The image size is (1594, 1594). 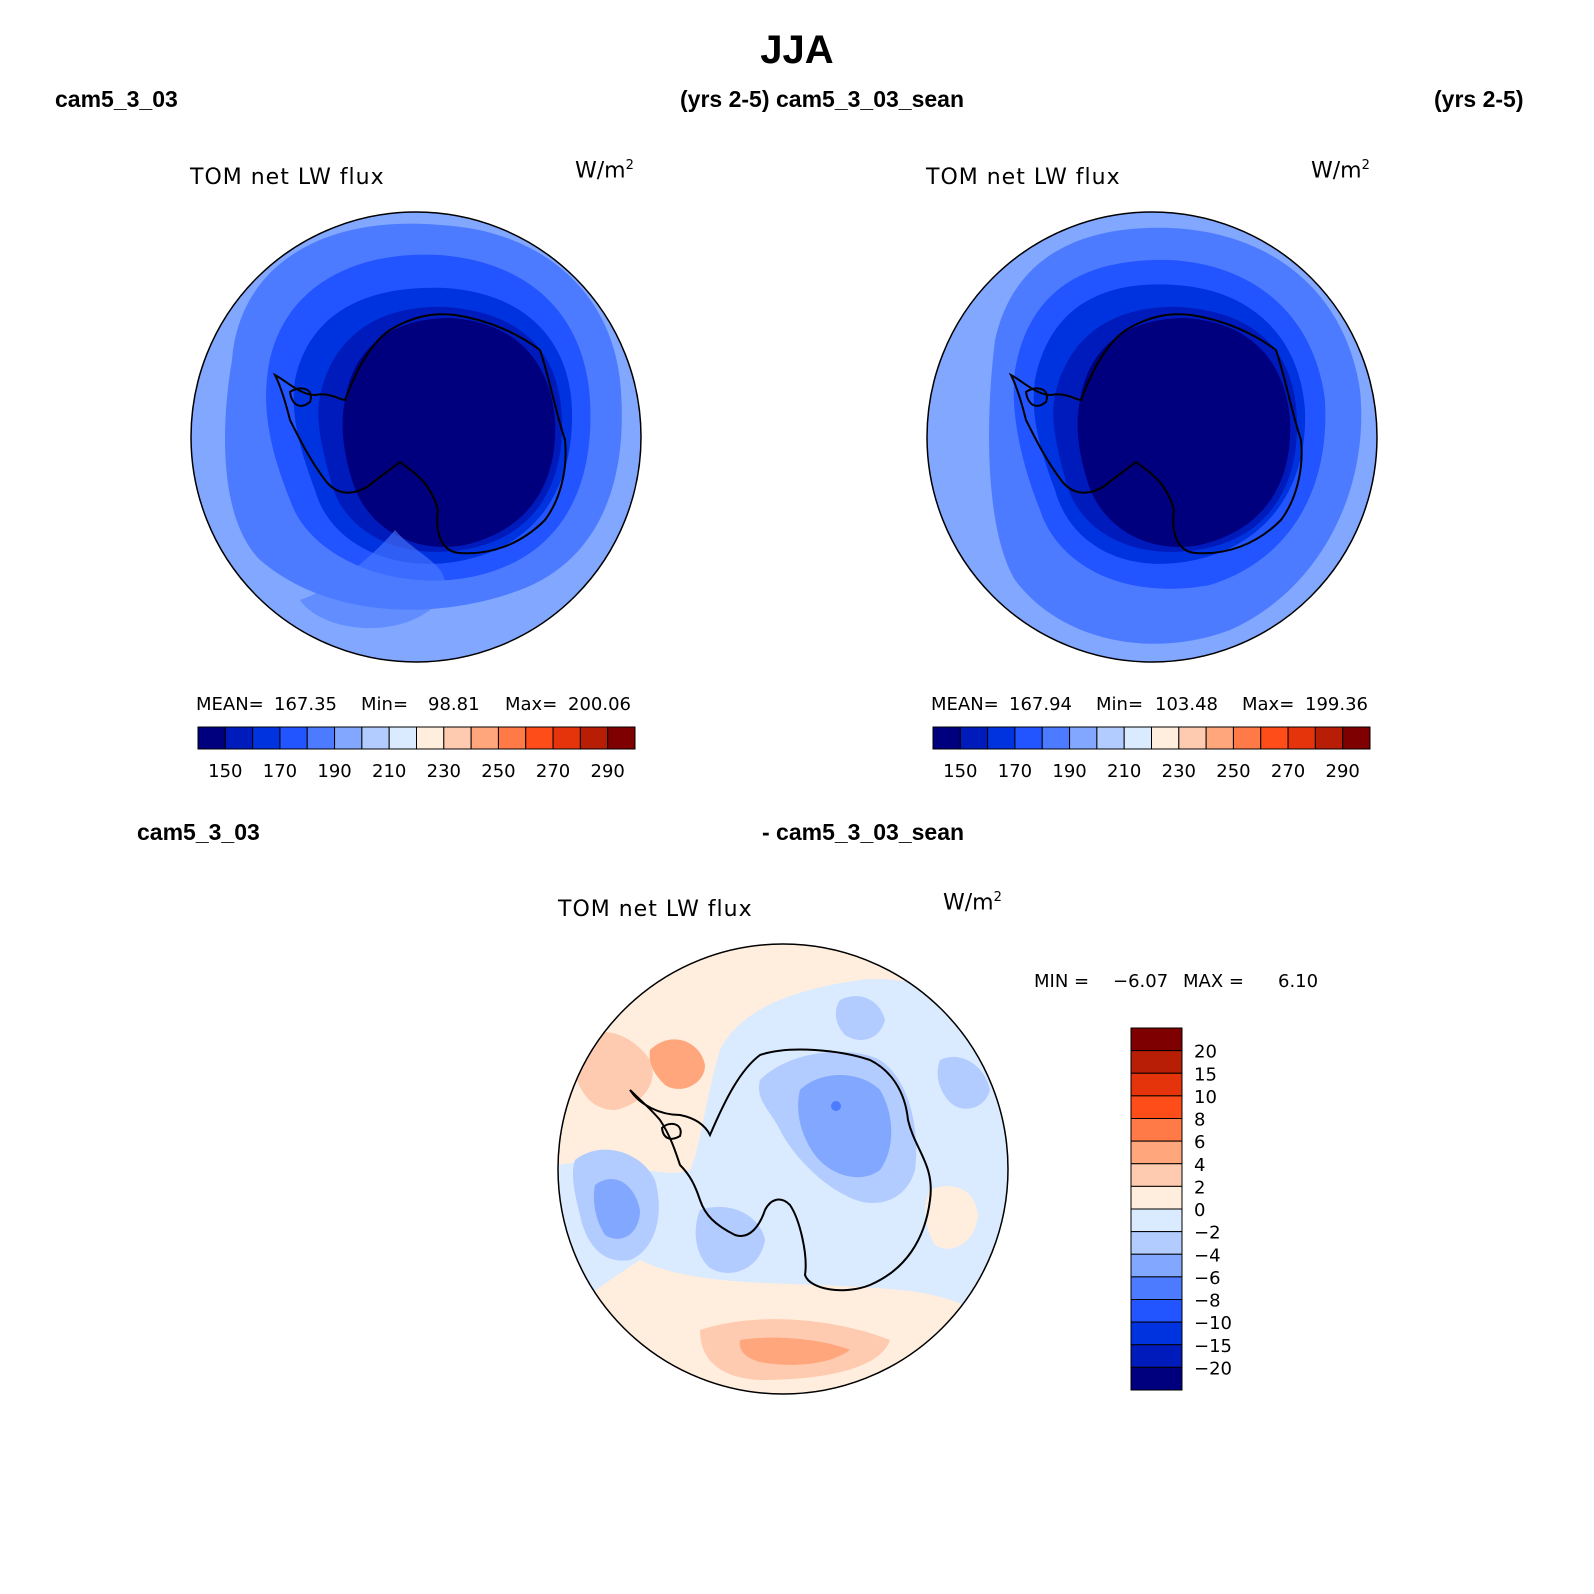 I want to click on diff-colorbar-tick-label: 6, so click(x=1199, y=1142).